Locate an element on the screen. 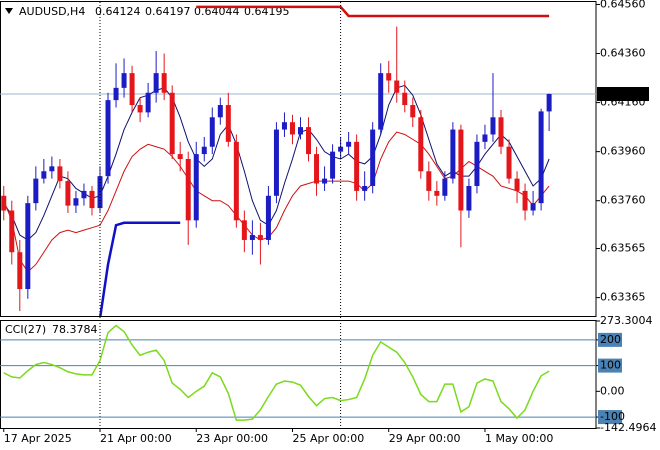  y-tick-label: 0.63760 is located at coordinates (623, 200).